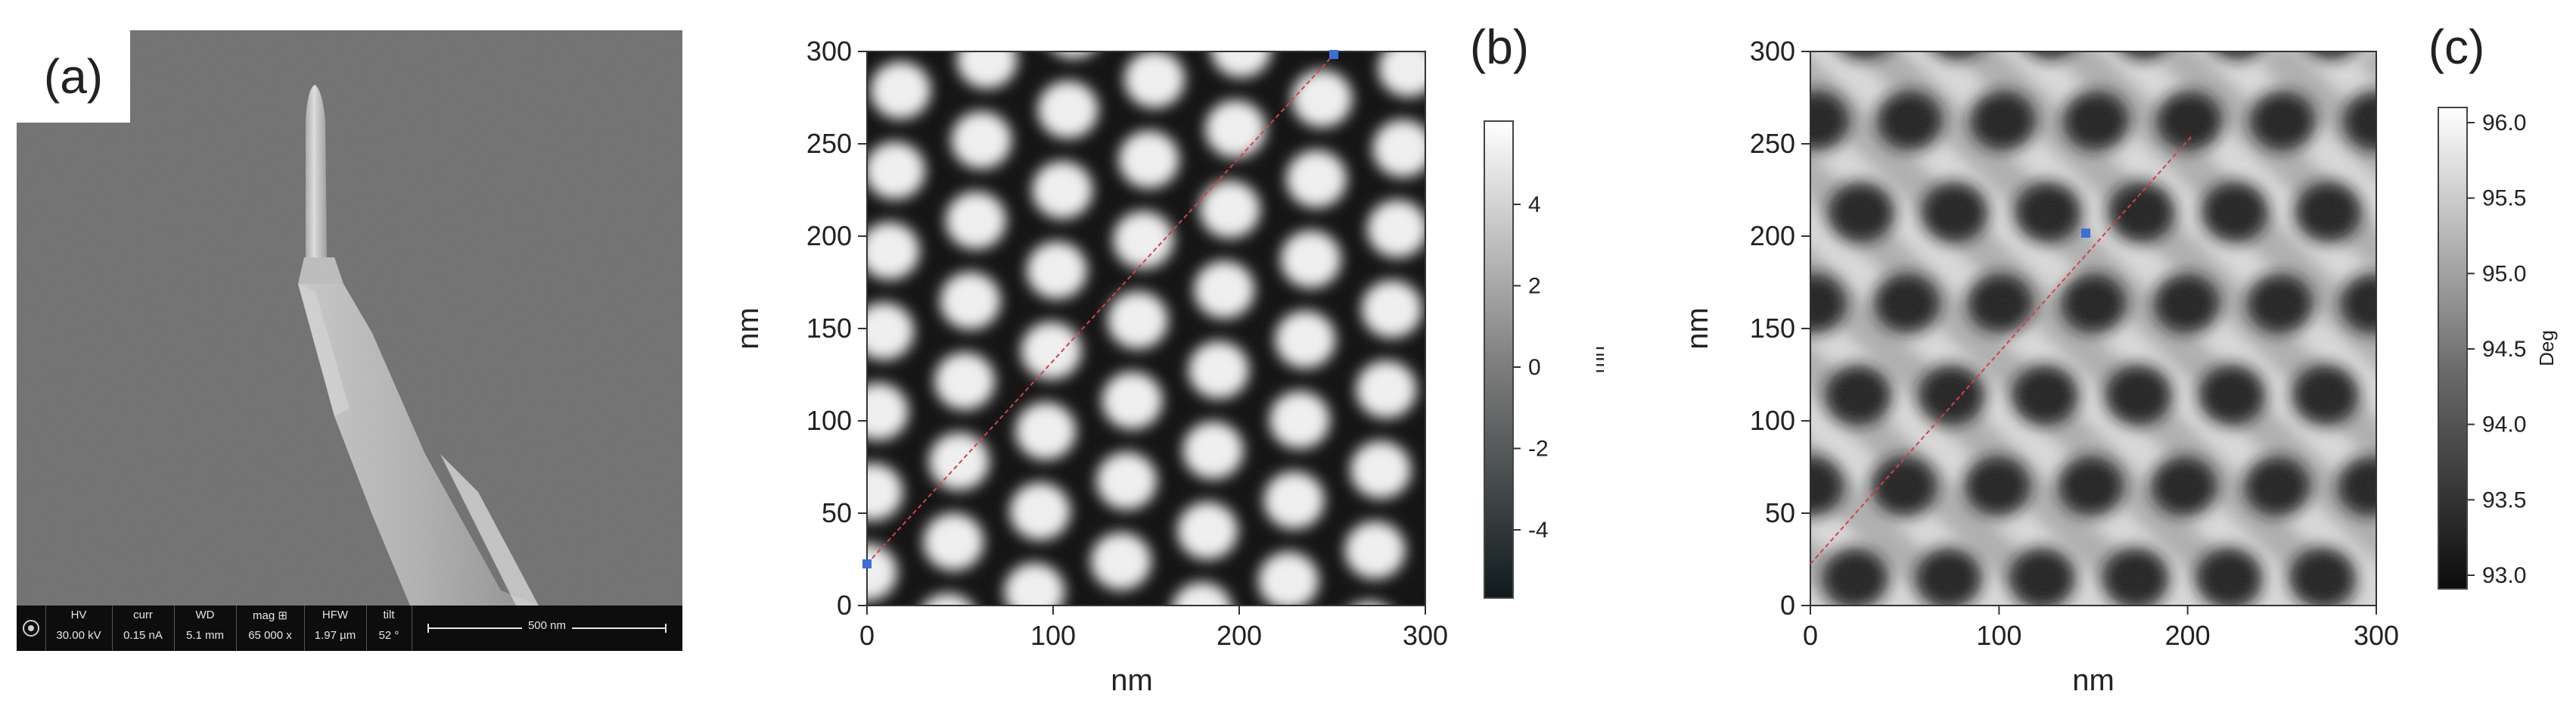 This screenshot has height=713, width=2576. Describe the element at coordinates (2085, 233) in the screenshot. I see `profile-marker` at that location.